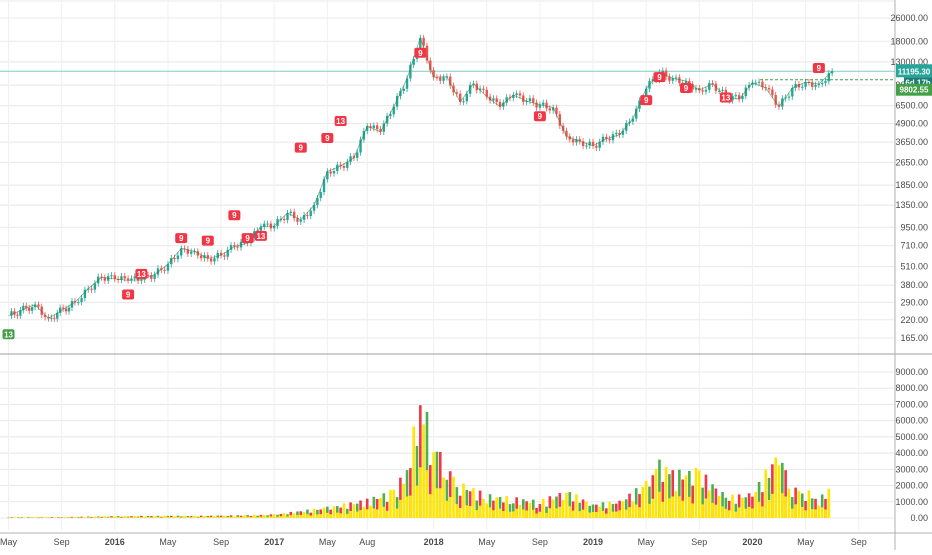 The width and height of the screenshot is (932, 555). What do you see at coordinates (911, 142) in the screenshot?
I see `price-tick-label: 3650.00` at bounding box center [911, 142].